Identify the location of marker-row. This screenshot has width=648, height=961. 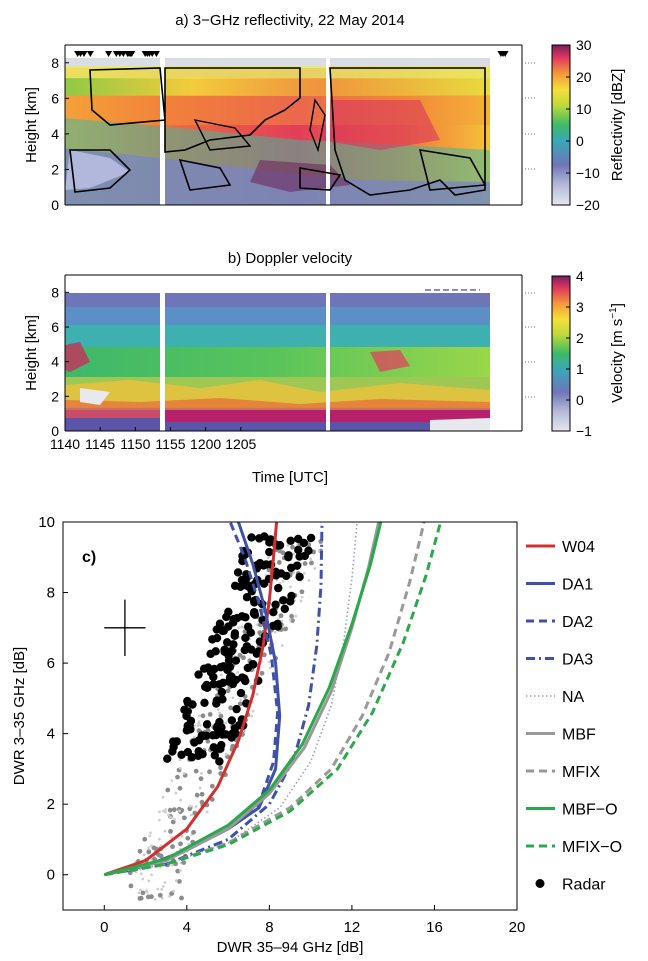
(291, 54).